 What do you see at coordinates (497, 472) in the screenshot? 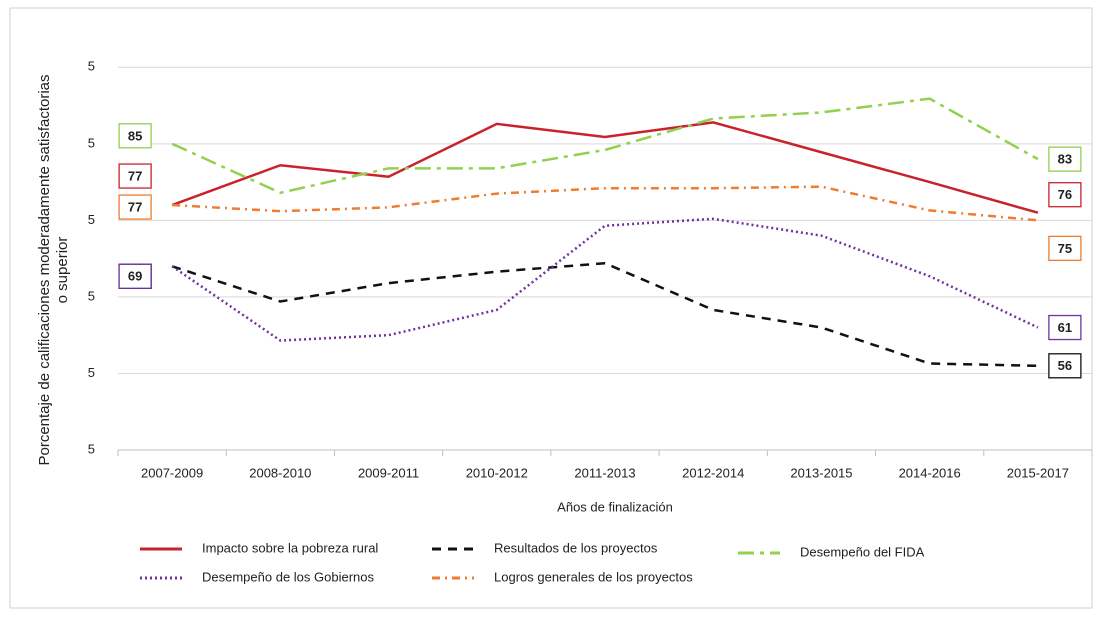
I see `x-tick-label: 2010-2012` at bounding box center [497, 472].